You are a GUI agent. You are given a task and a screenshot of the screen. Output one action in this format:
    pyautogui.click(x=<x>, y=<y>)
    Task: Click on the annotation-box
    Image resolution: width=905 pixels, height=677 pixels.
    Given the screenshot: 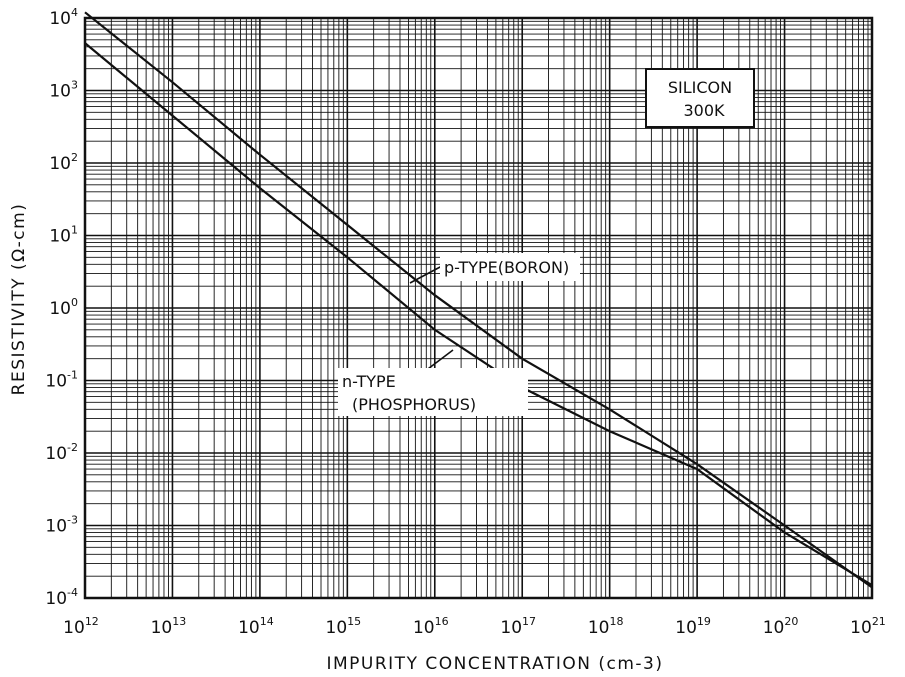 What is the action you would take?
    pyautogui.click(x=700, y=98)
    